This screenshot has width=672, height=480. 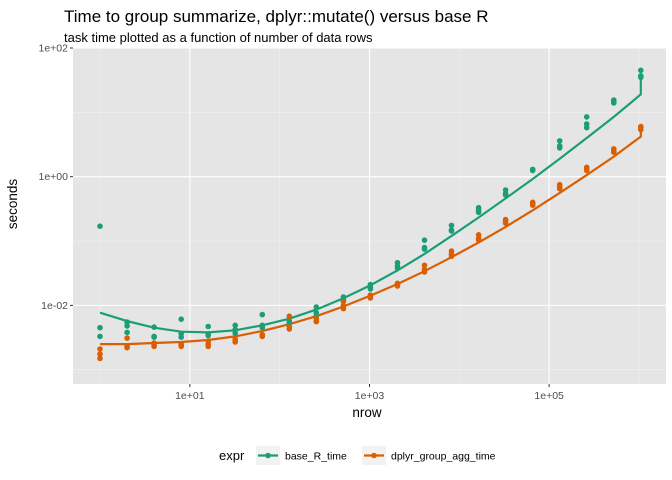 I want to click on y-tick-label: 1e+00, so click(x=54, y=177).